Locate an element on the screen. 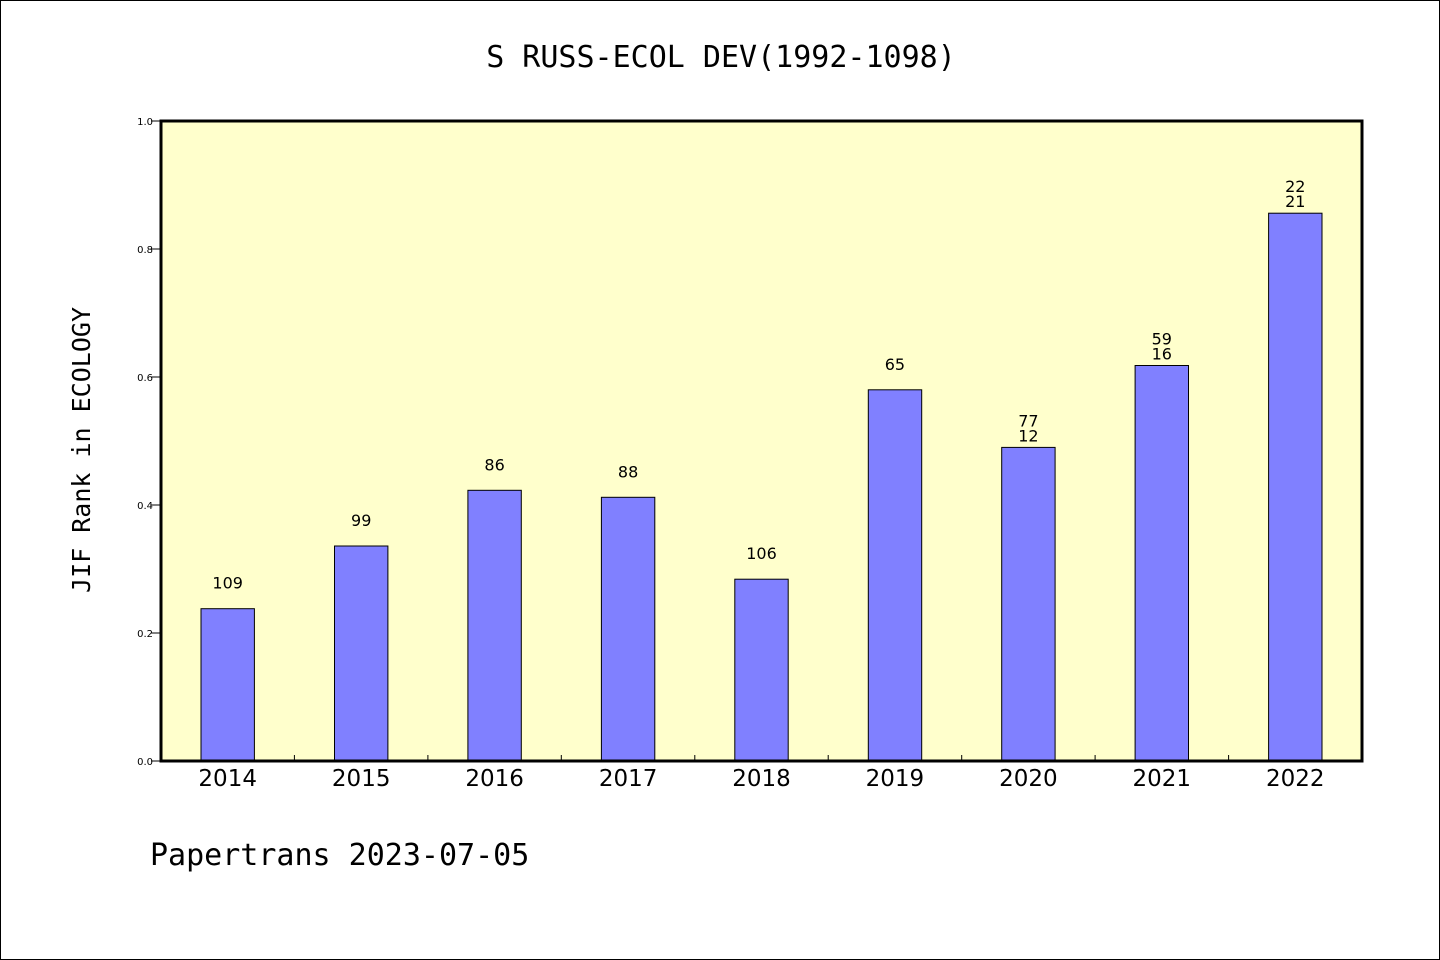 Image resolution: width=1440 pixels, height=960 pixels. x-tick-label-2018: 2018 is located at coordinates (761, 779).